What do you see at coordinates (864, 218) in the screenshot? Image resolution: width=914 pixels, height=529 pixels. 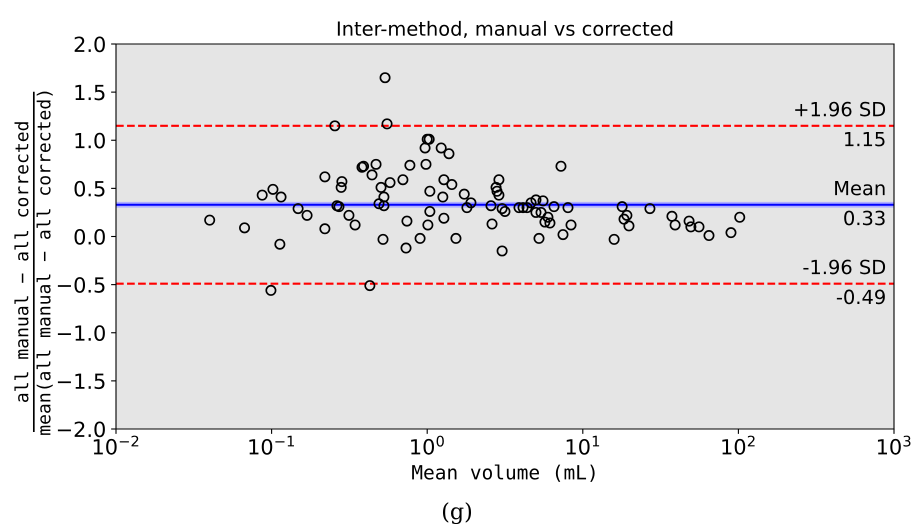 I see `annotation: 0.33` at bounding box center [864, 218].